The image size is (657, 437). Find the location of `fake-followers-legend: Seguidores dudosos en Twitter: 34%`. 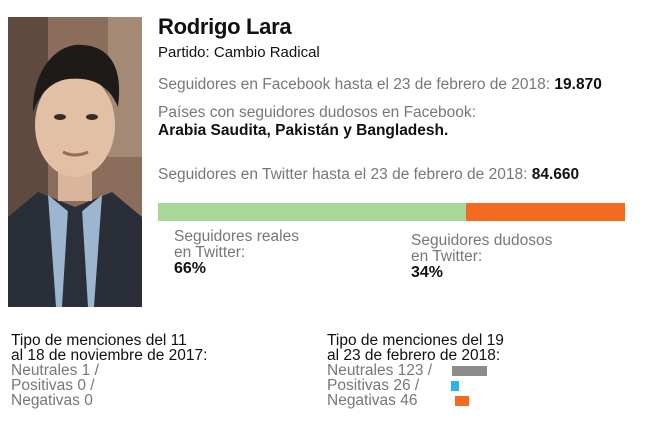

fake-followers-legend: Seguidores dudosos en Twitter: 34% is located at coordinates (481, 257).